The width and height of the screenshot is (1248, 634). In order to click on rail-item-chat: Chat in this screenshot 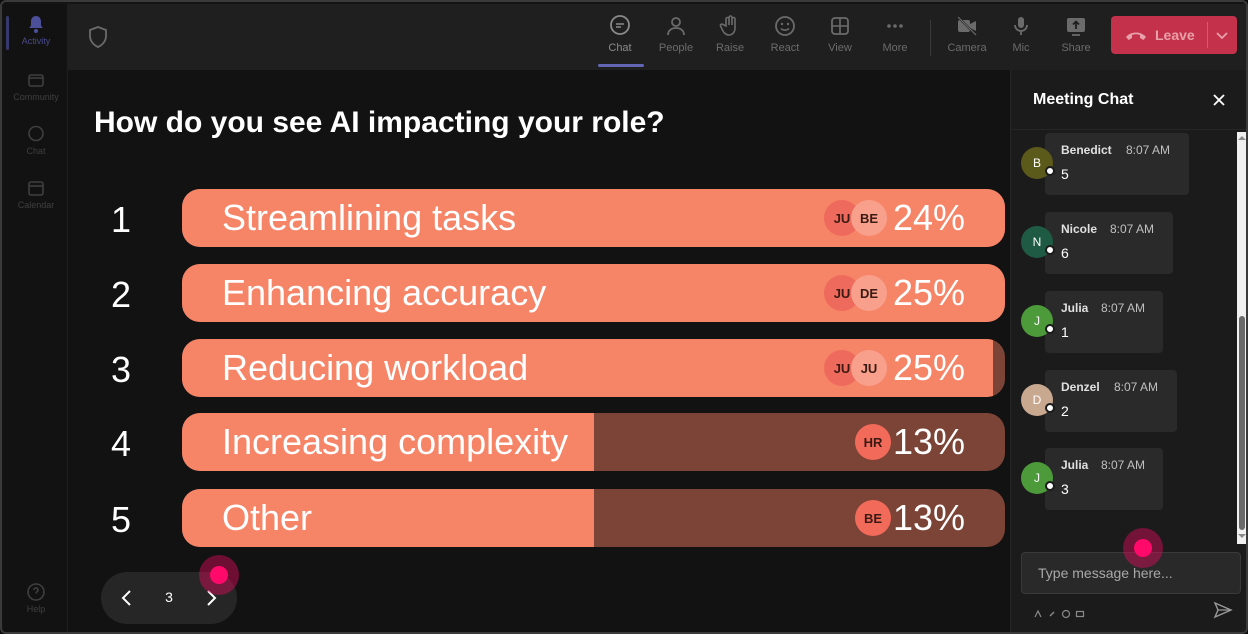, I will do `click(36, 140)`.